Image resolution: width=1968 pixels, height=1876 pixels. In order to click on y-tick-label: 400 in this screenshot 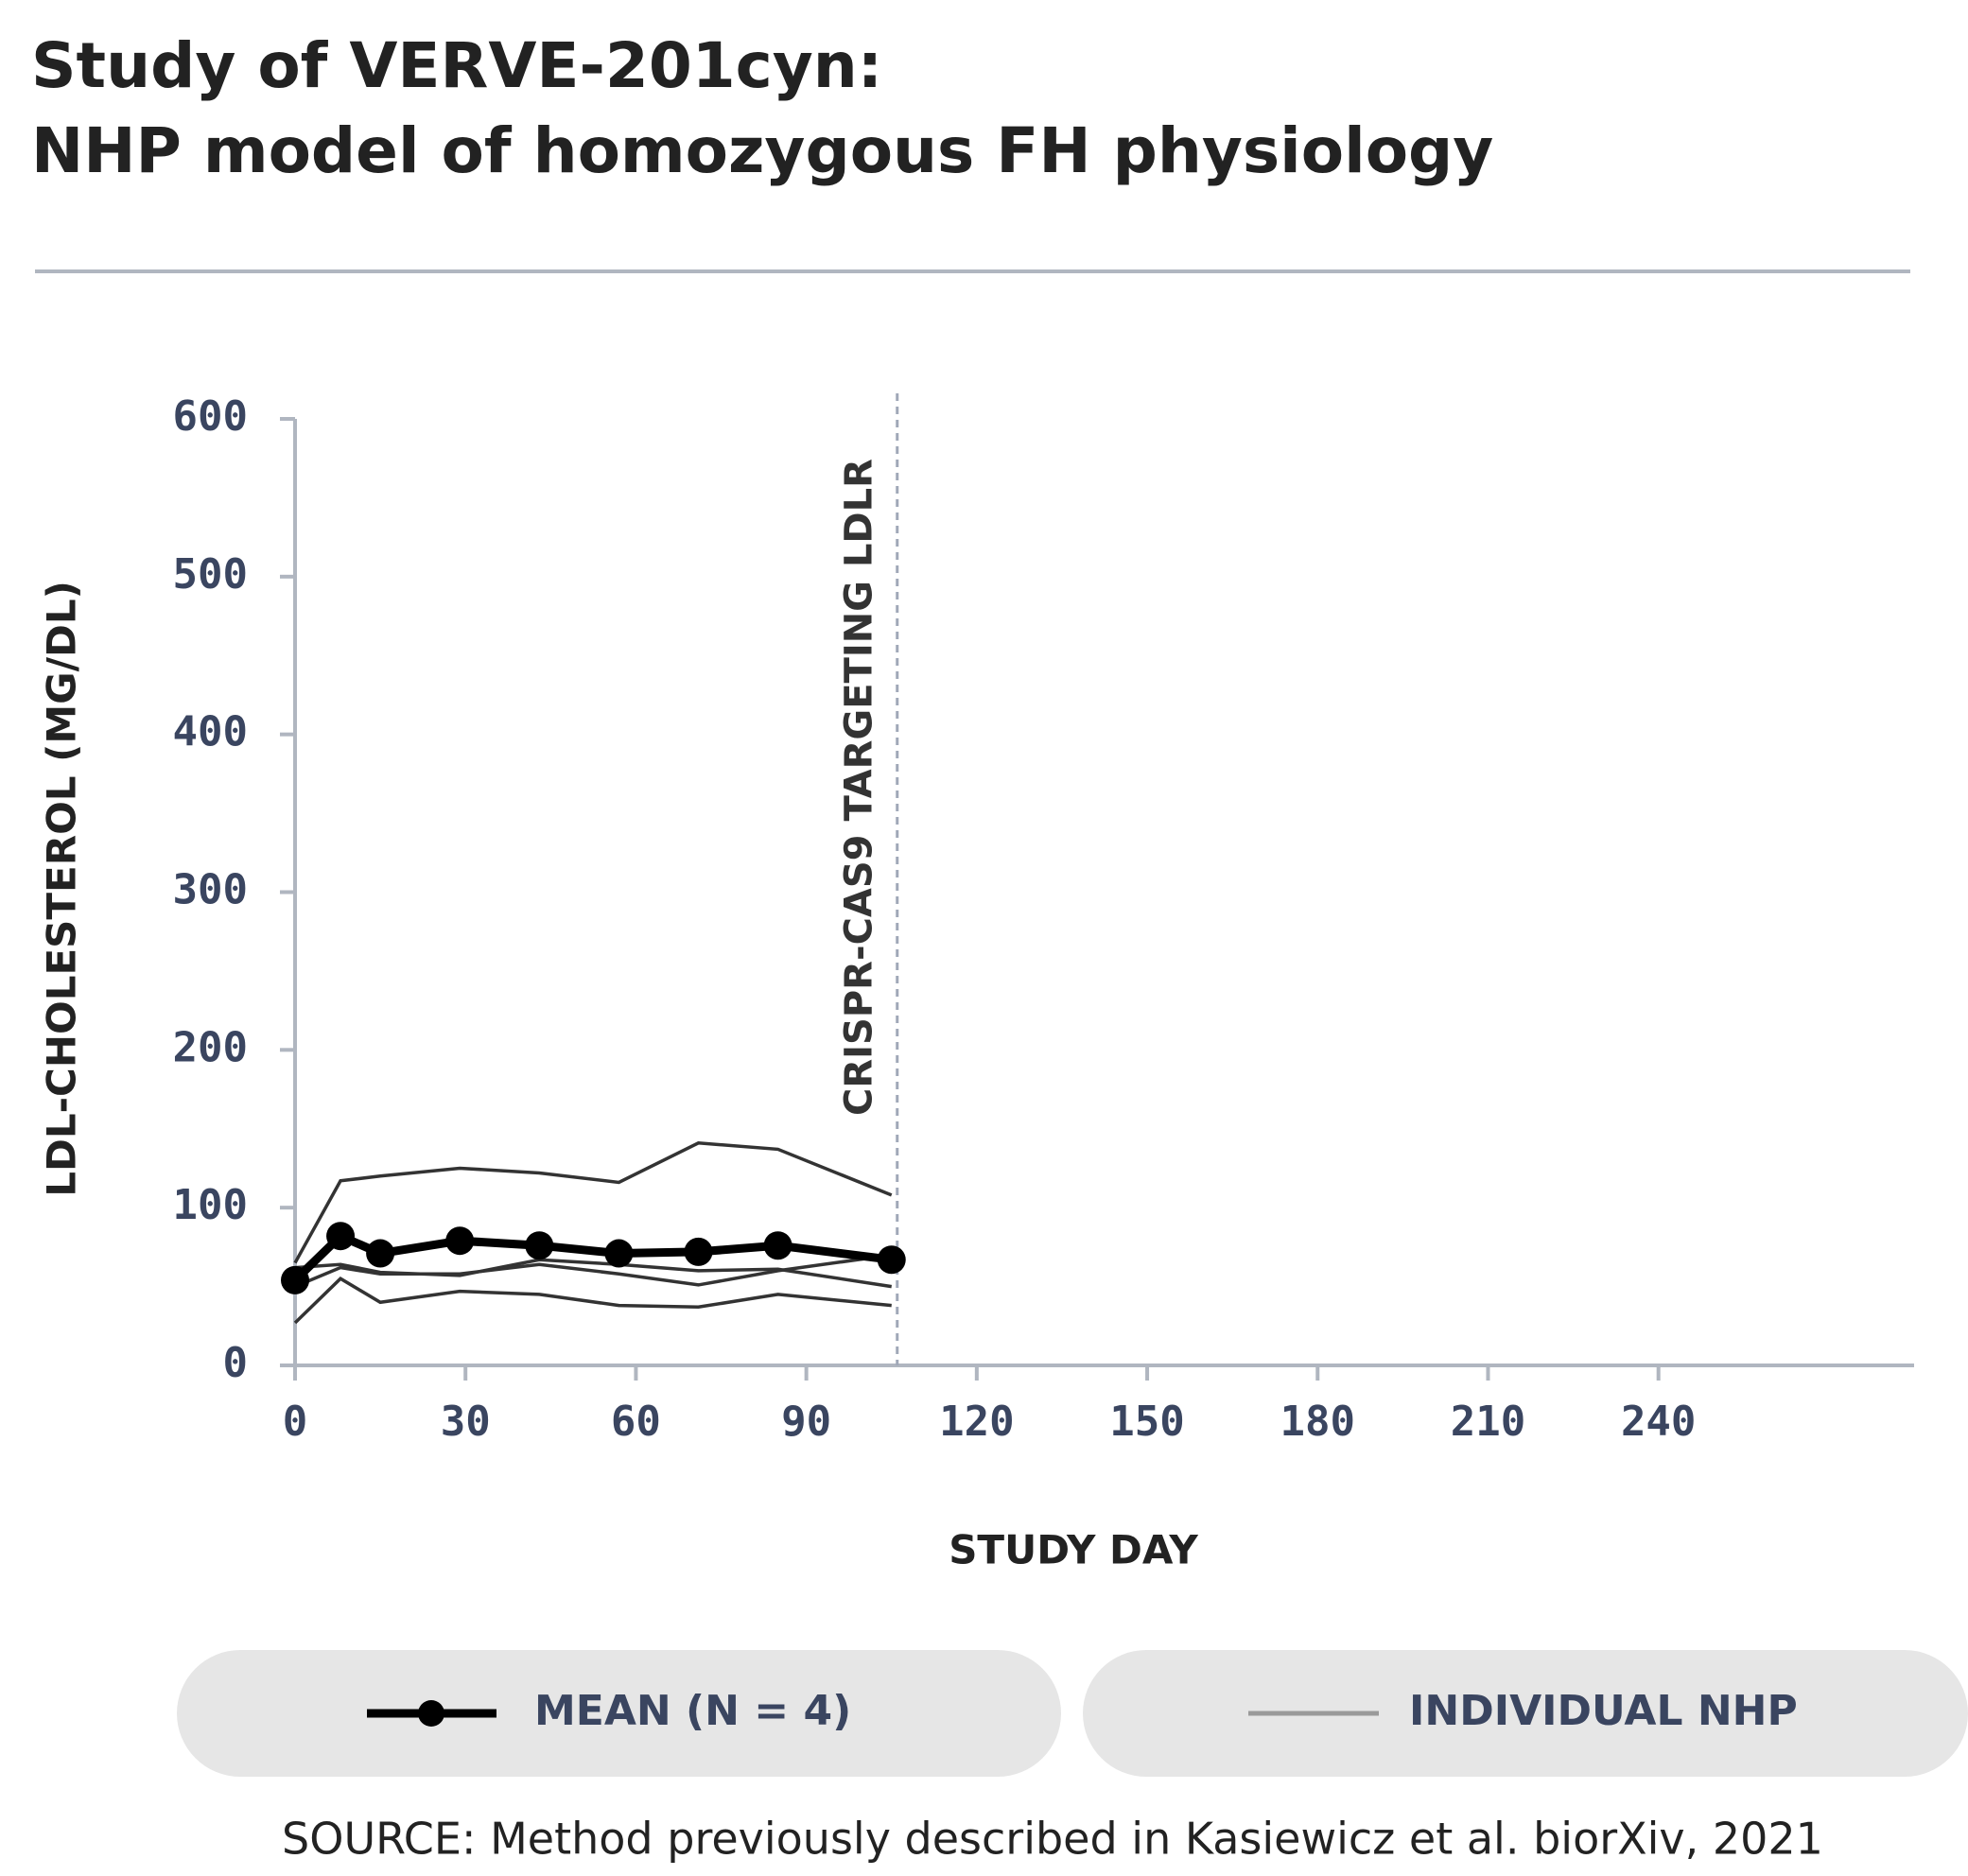, I will do `click(210, 732)`.